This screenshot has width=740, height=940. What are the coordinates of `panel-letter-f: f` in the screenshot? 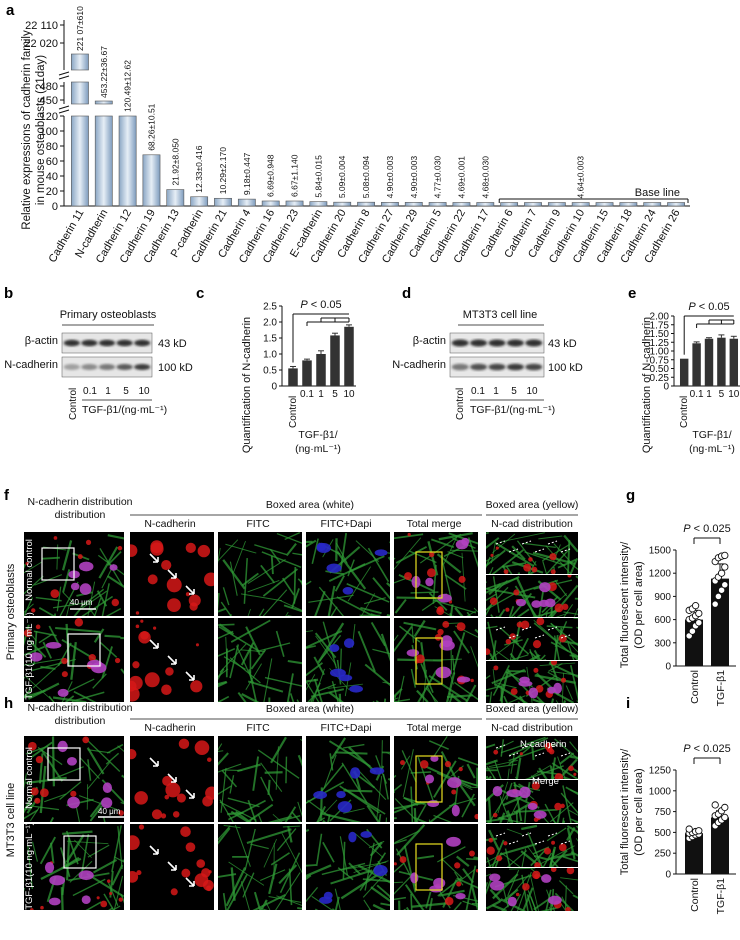 It's located at (7, 495).